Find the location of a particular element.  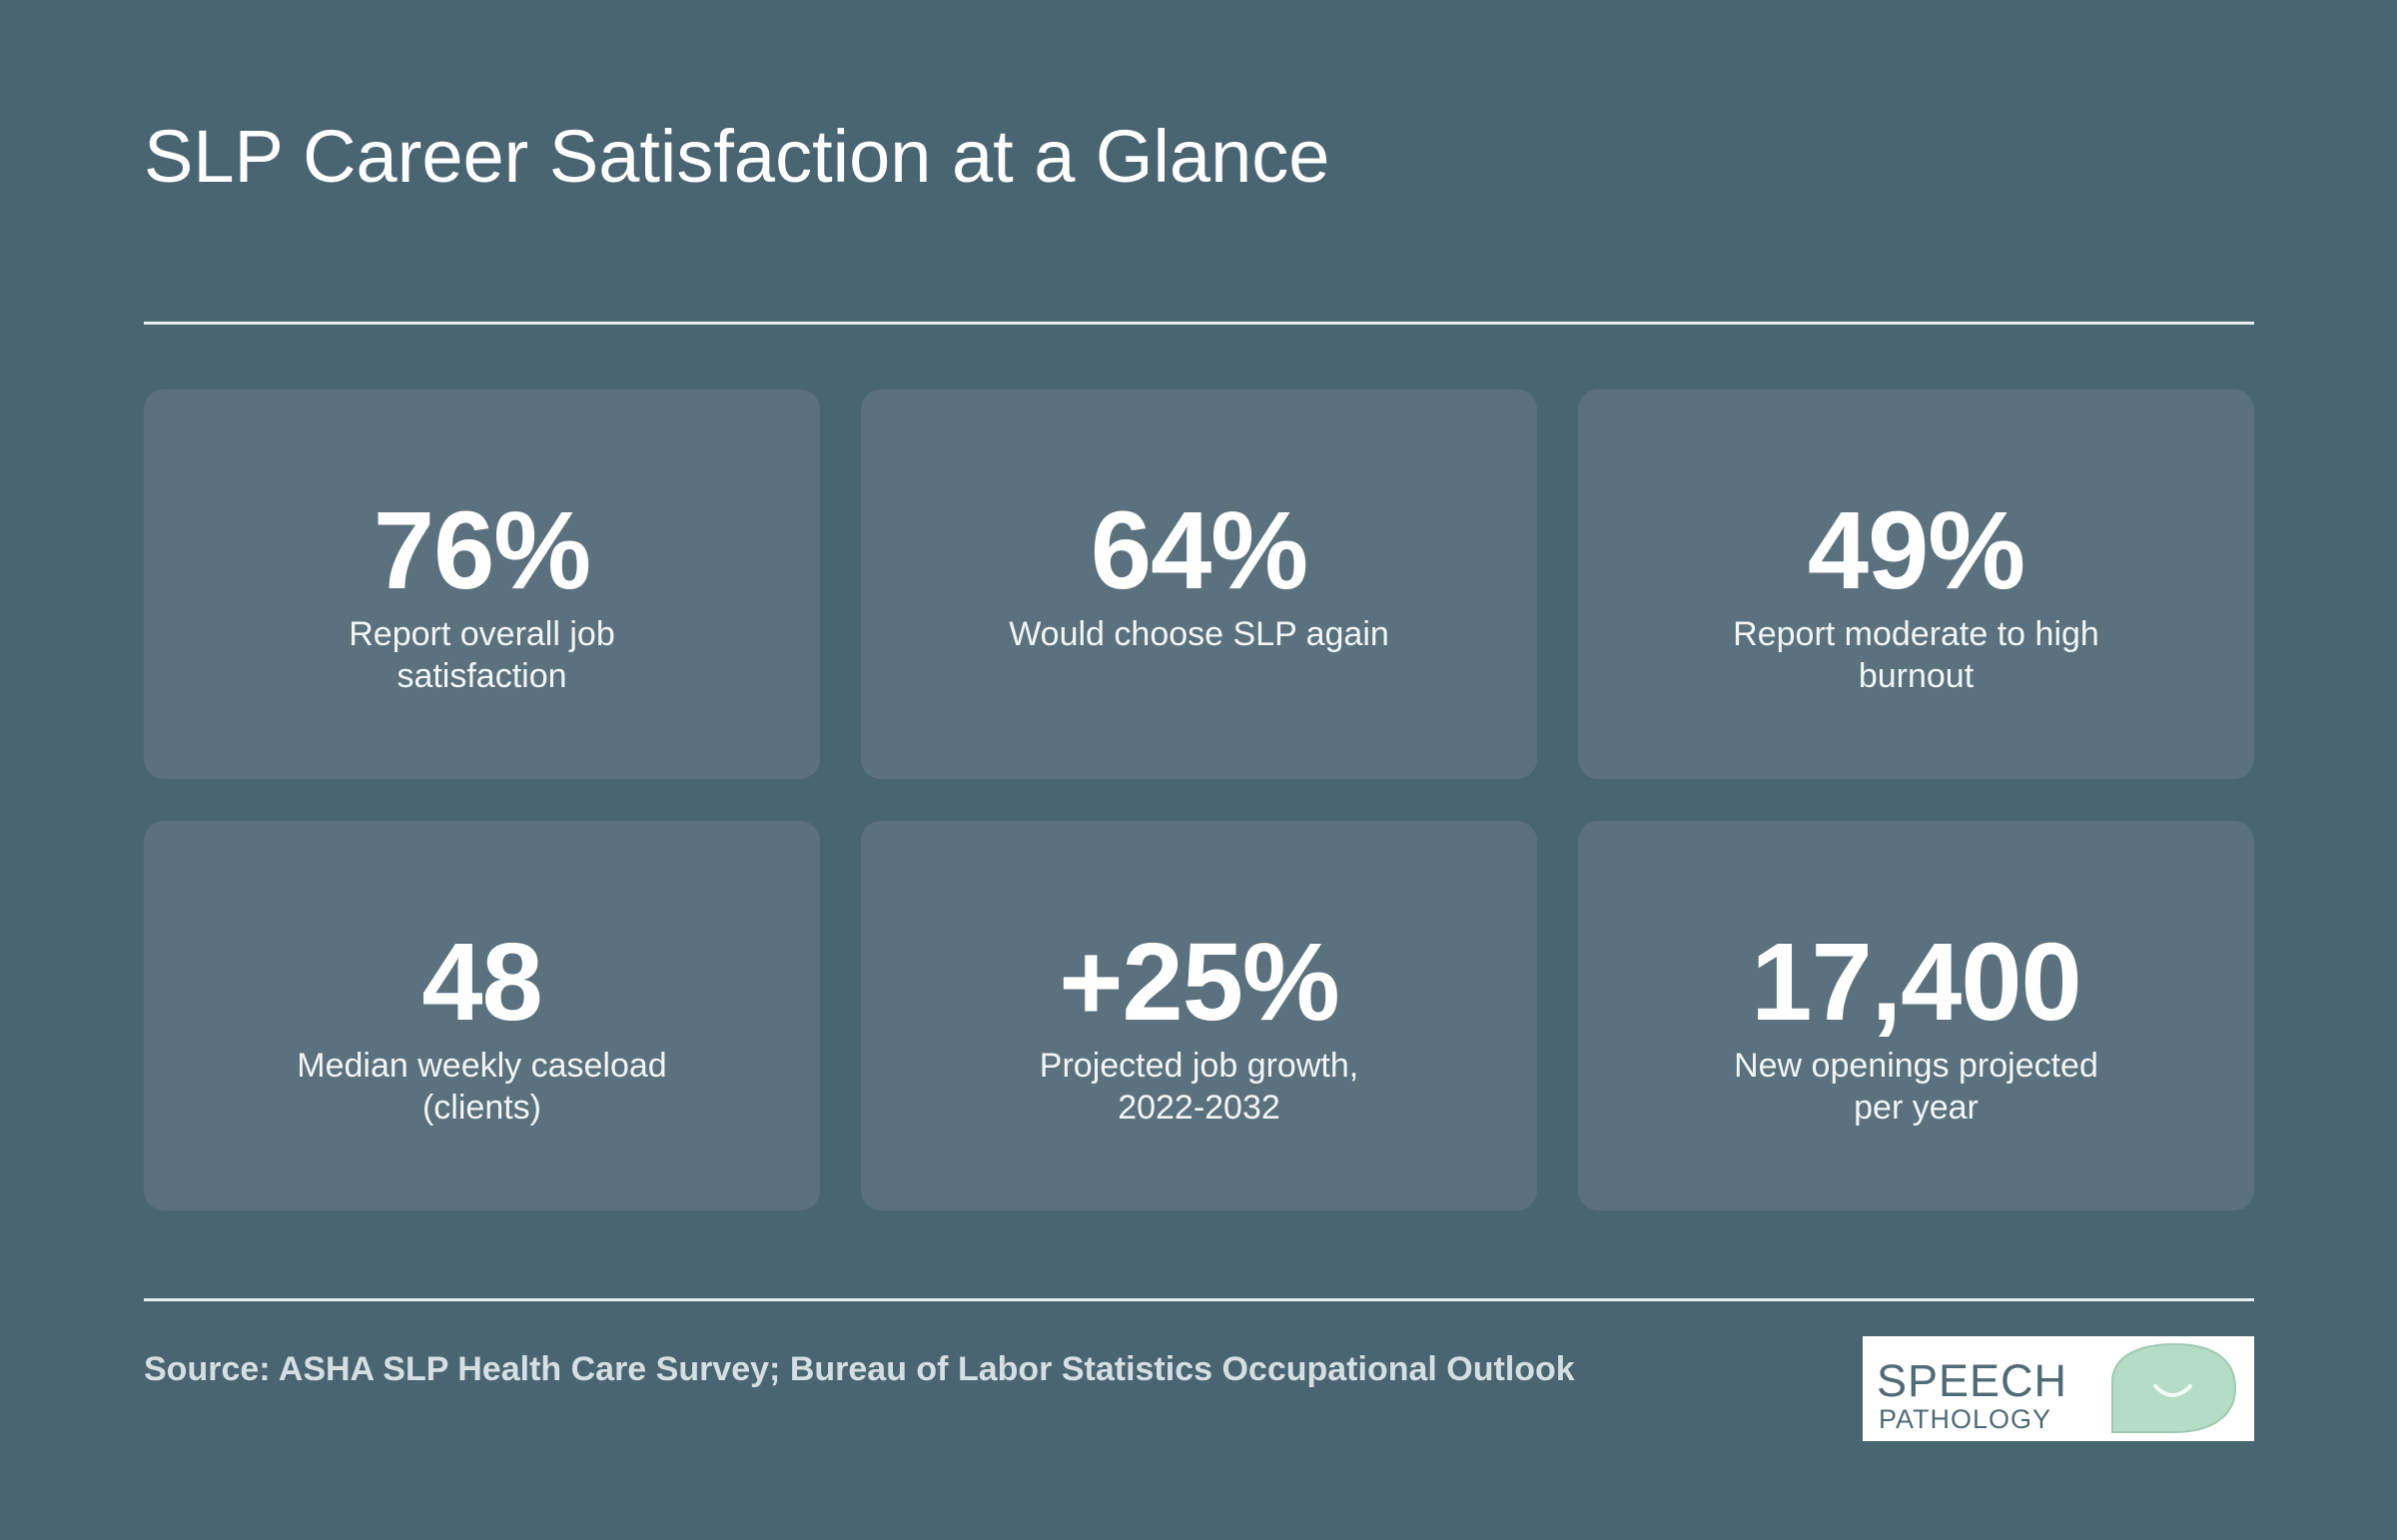

stat-label: Report overall job satisfaction is located at coordinates (482, 655).